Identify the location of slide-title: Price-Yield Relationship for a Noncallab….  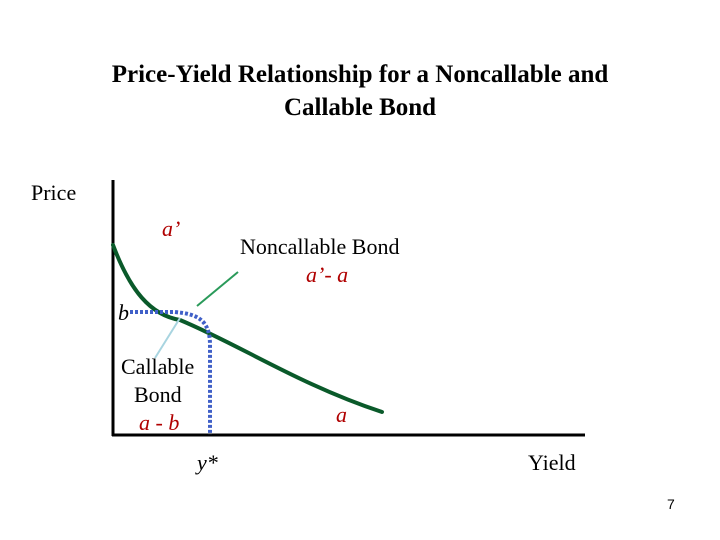
(360, 91).